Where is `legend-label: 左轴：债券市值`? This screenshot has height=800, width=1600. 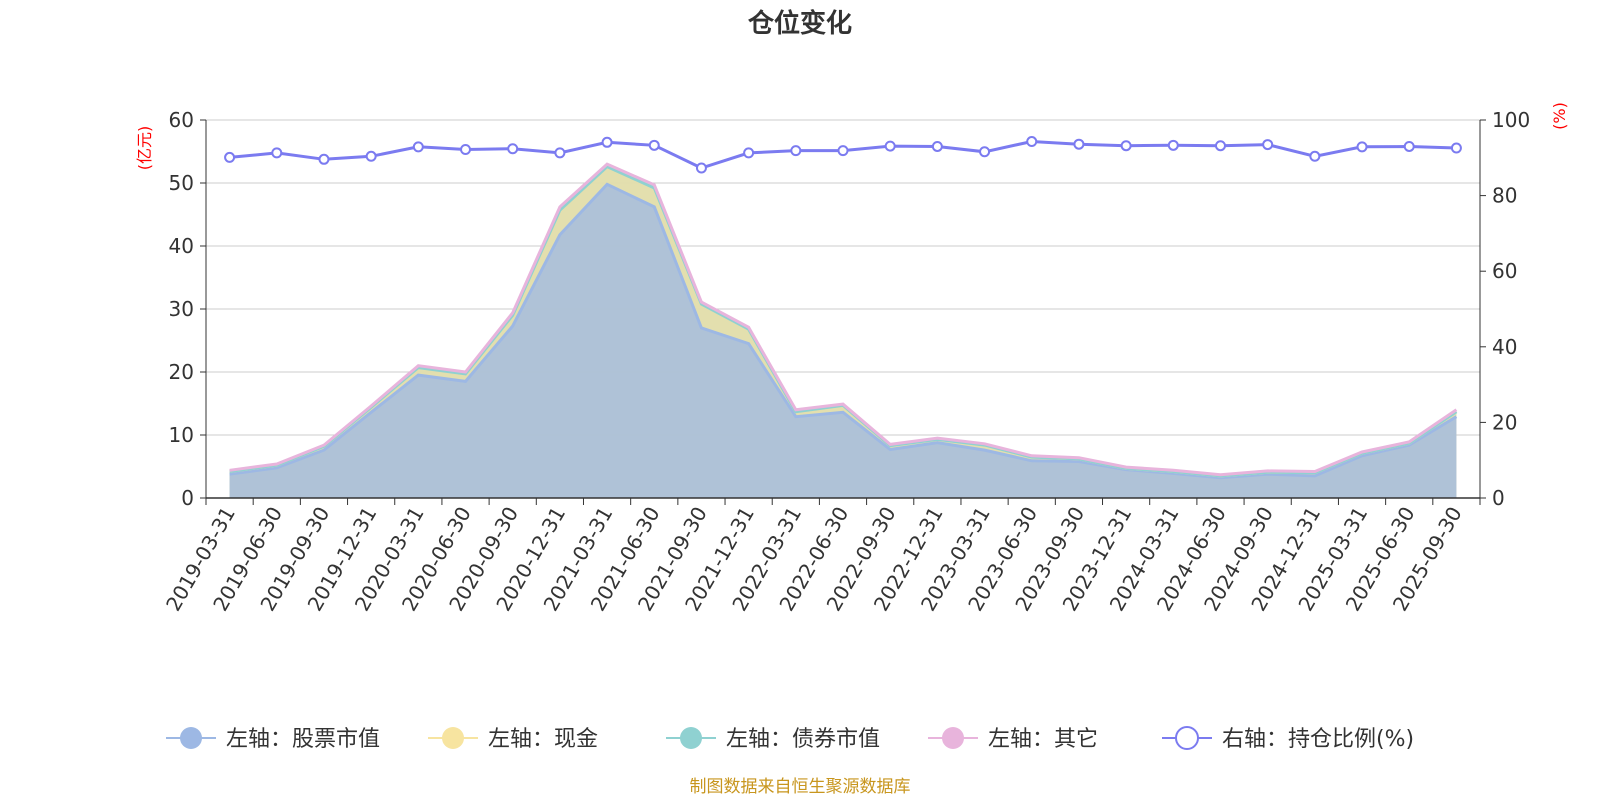
legend-label: 左轴：债券市值 is located at coordinates (803, 739).